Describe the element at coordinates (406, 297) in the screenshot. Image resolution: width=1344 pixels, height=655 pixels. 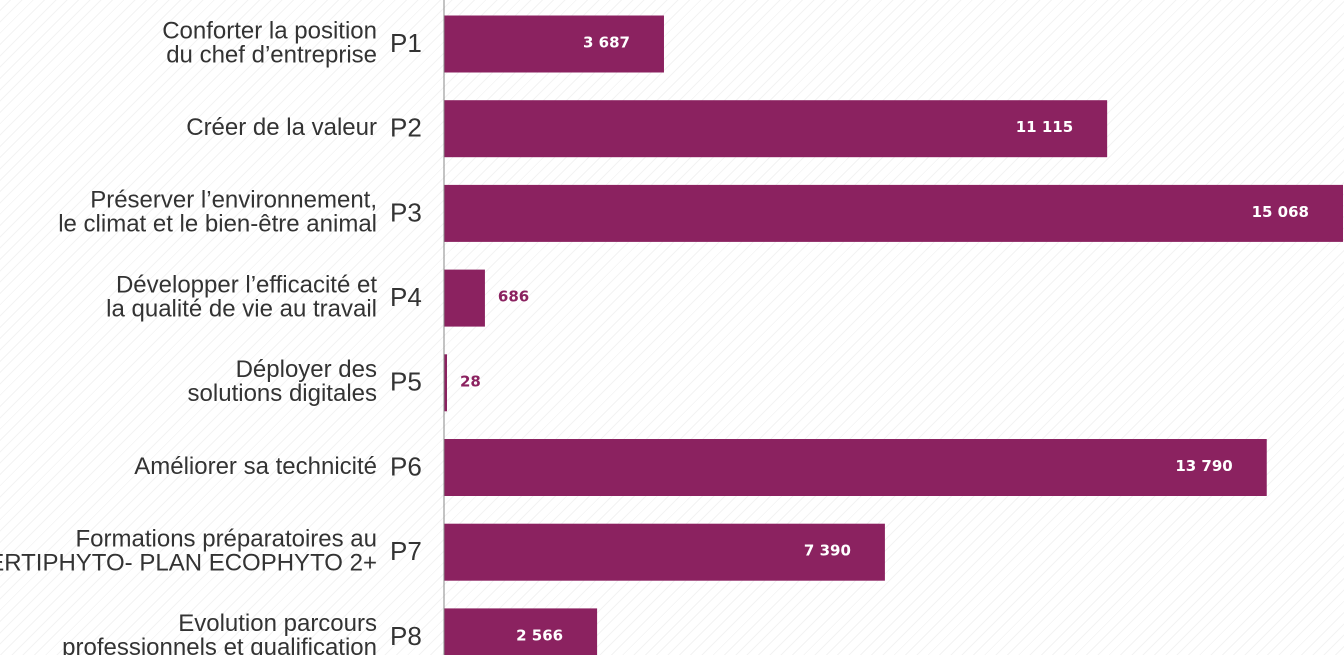
I see `category-code-p4: P4` at that location.